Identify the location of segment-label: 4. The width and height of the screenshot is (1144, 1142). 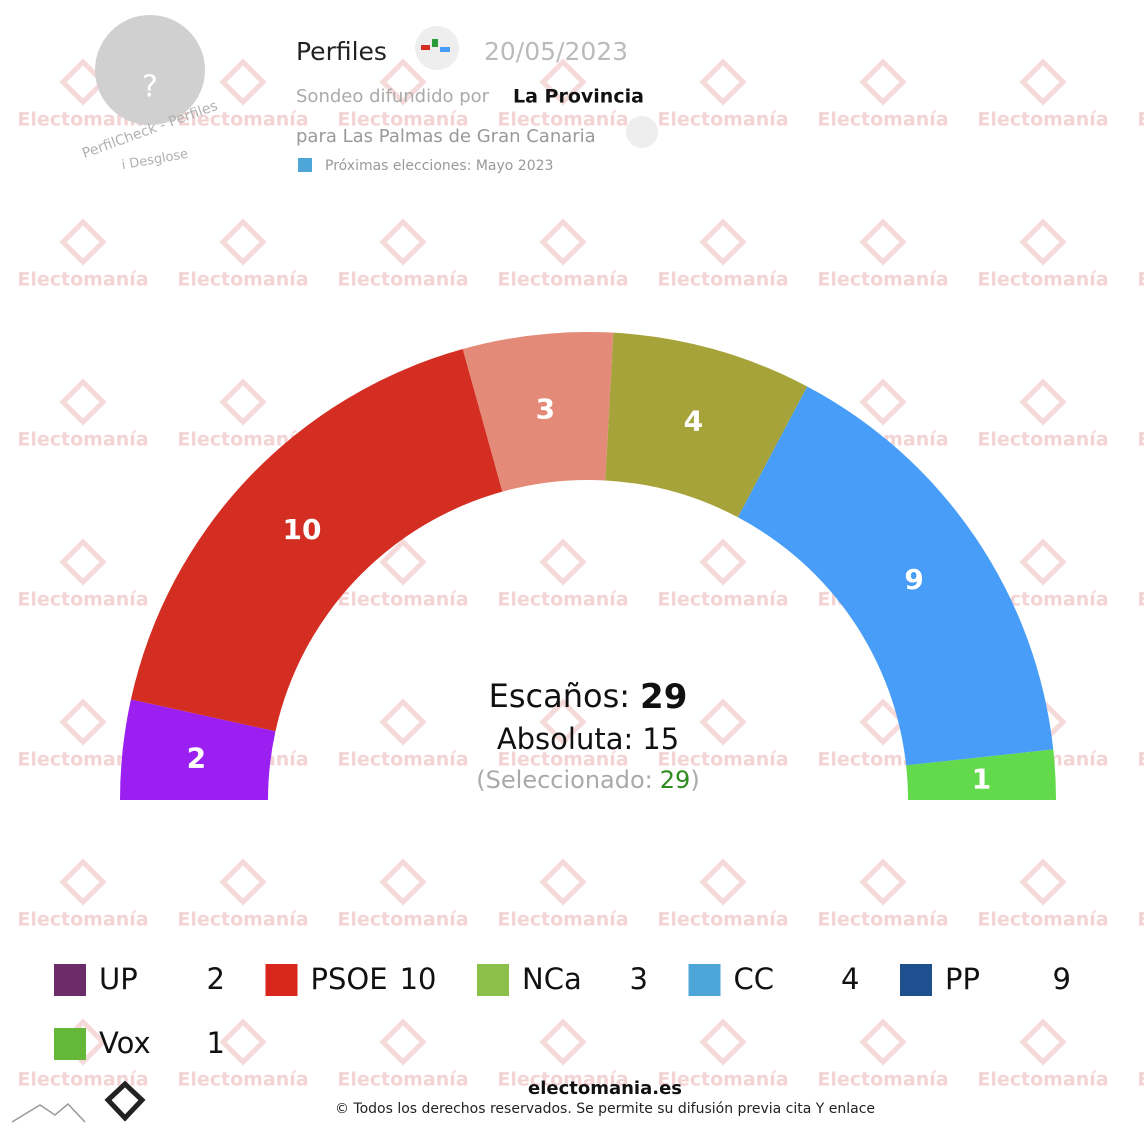
(693, 420).